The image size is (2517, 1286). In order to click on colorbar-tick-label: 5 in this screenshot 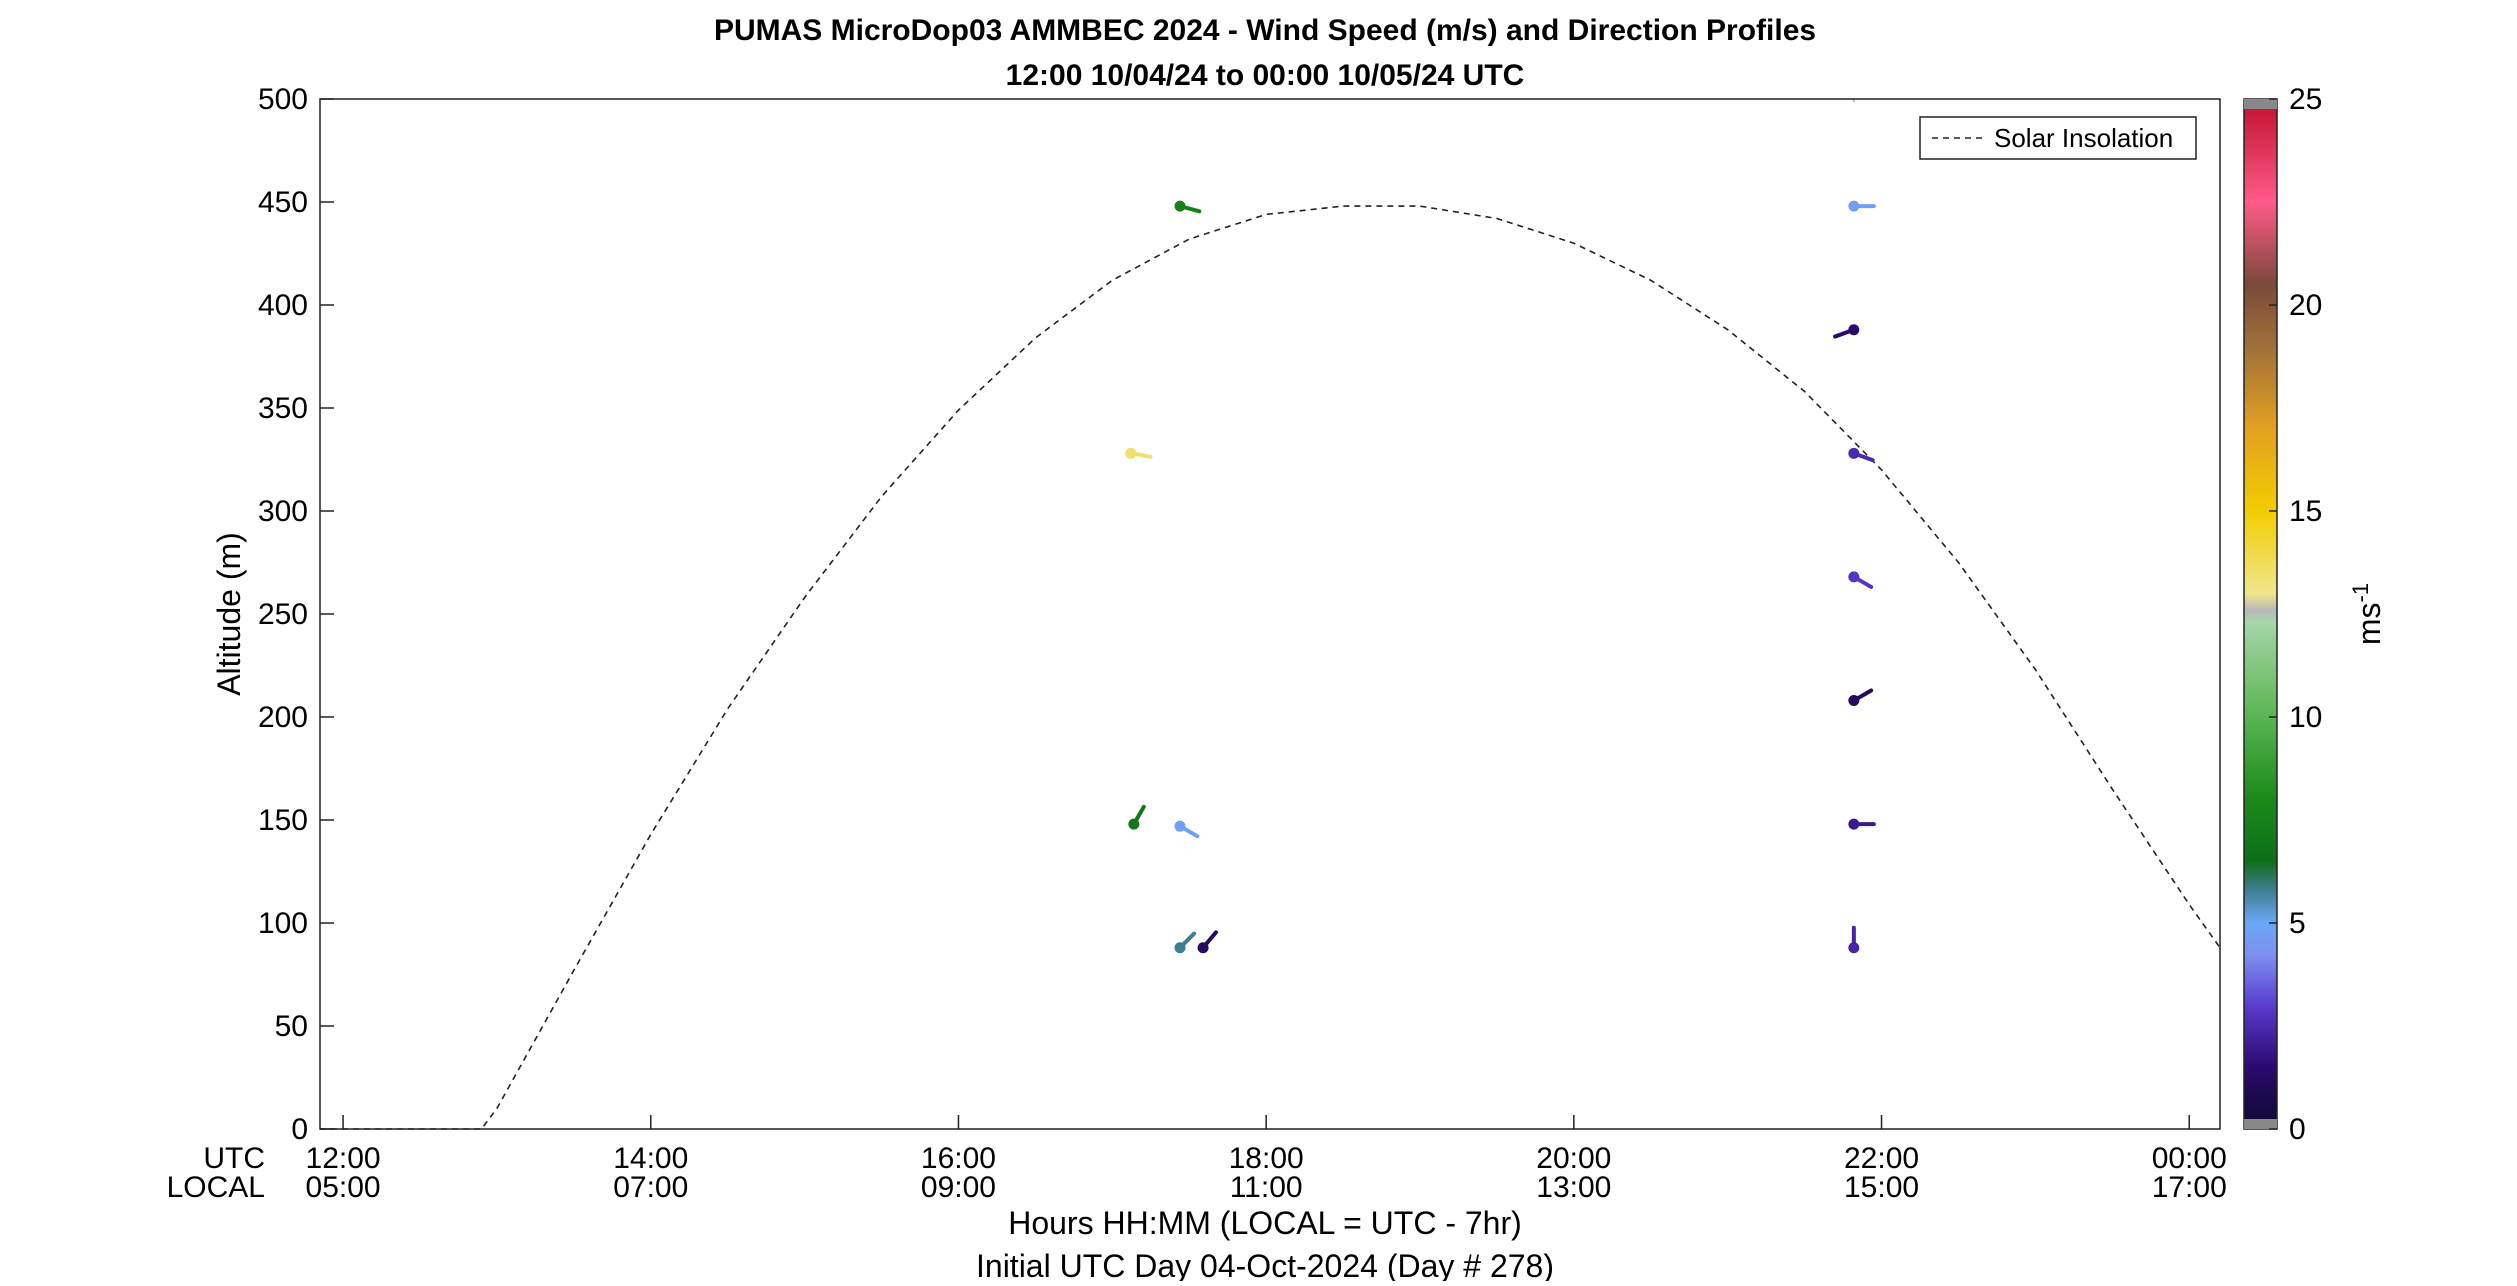, I will do `click(2297, 923)`.